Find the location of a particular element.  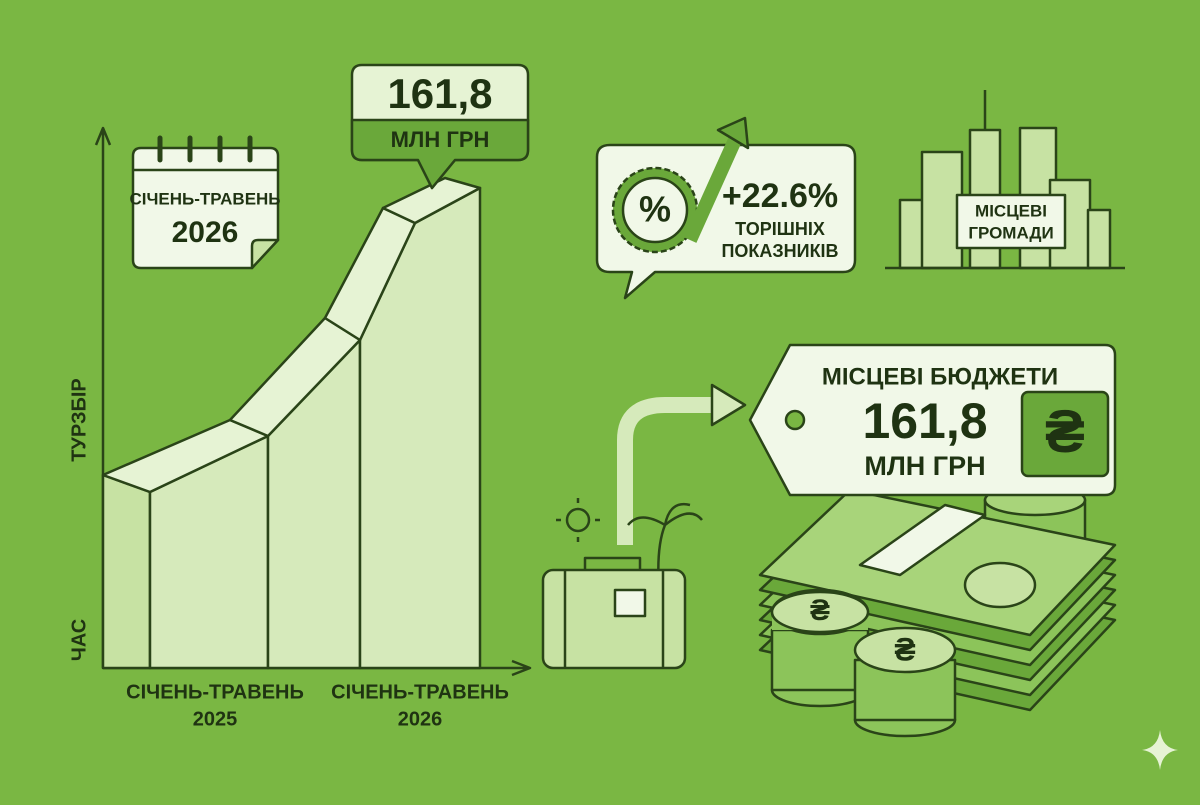

value-callout is located at coordinates (440, 126).